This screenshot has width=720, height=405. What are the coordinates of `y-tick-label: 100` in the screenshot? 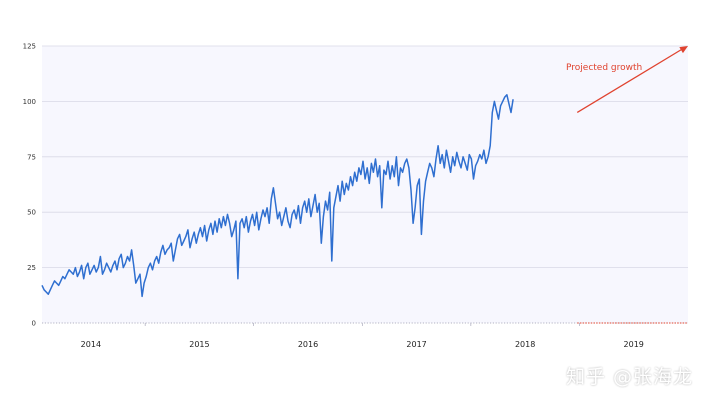 It's located at (29, 102).